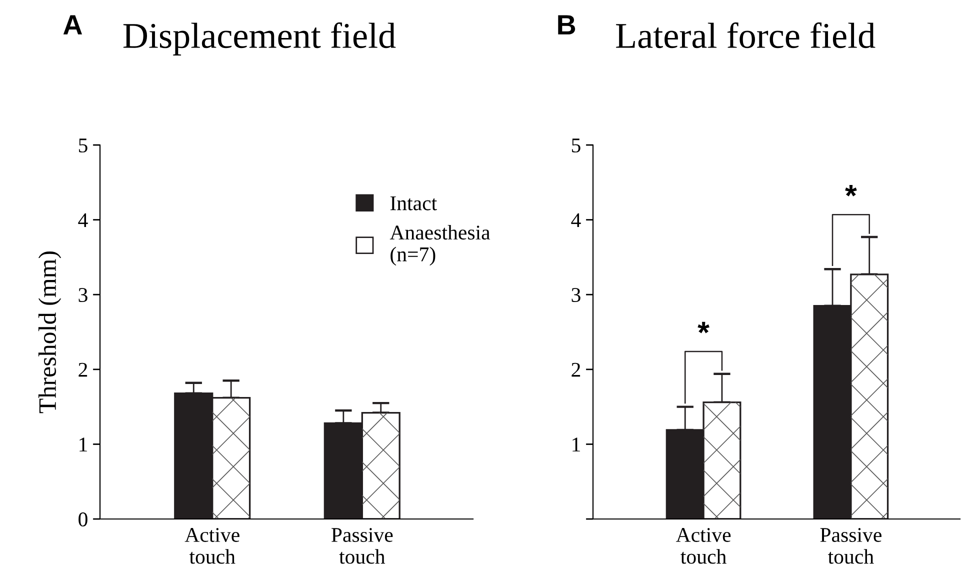  What do you see at coordinates (50, 333) in the screenshot?
I see `y-axis-title: Threshold (mm)` at bounding box center [50, 333].